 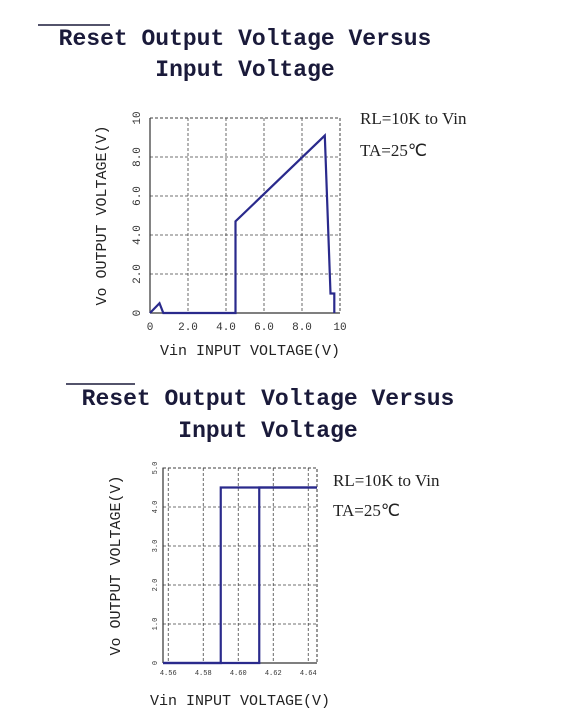 What do you see at coordinates (238, 674) in the screenshot?
I see `x-tick-label: 4.60` at bounding box center [238, 674].